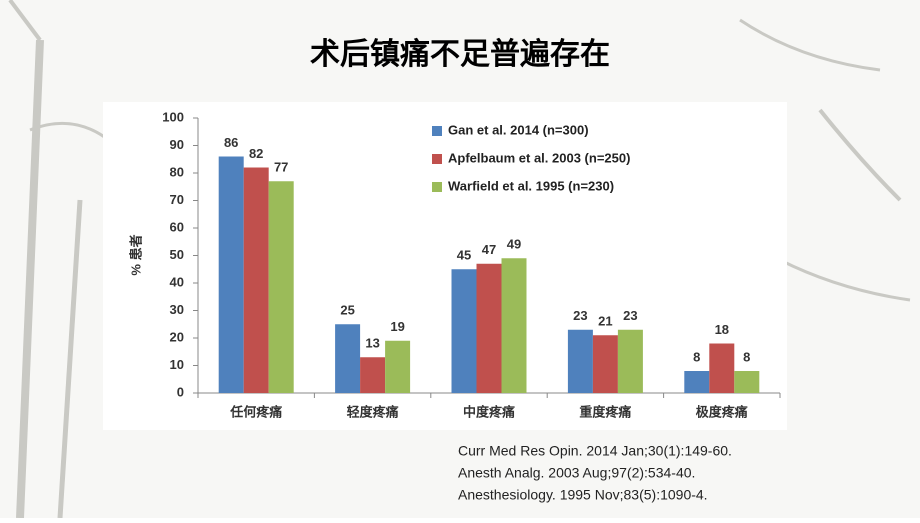  What do you see at coordinates (722, 329) in the screenshot?
I see `value-label: 18` at bounding box center [722, 329].